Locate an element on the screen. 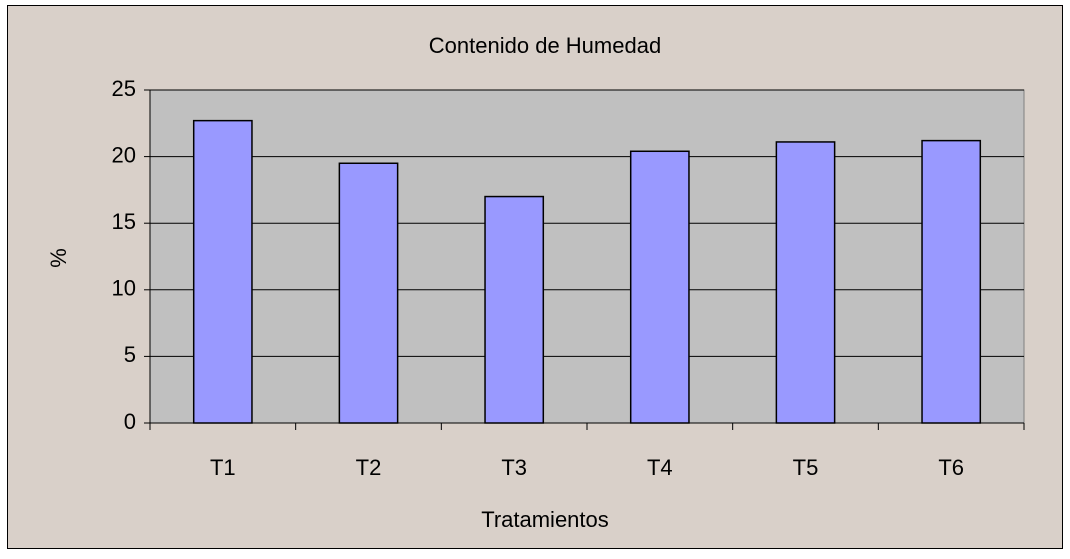 This screenshot has width=1070, height=559. x-tick-label: T3 is located at coordinates (514, 467).